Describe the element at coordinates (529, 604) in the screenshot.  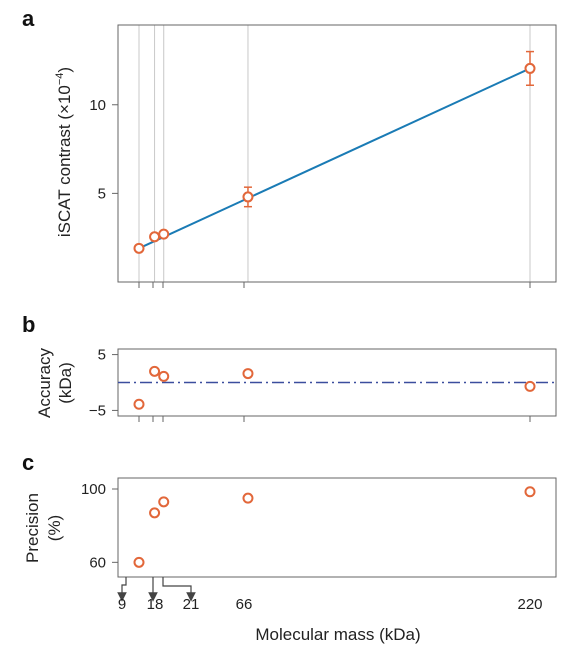
I see `x-tick-label-220: 220` at that location.